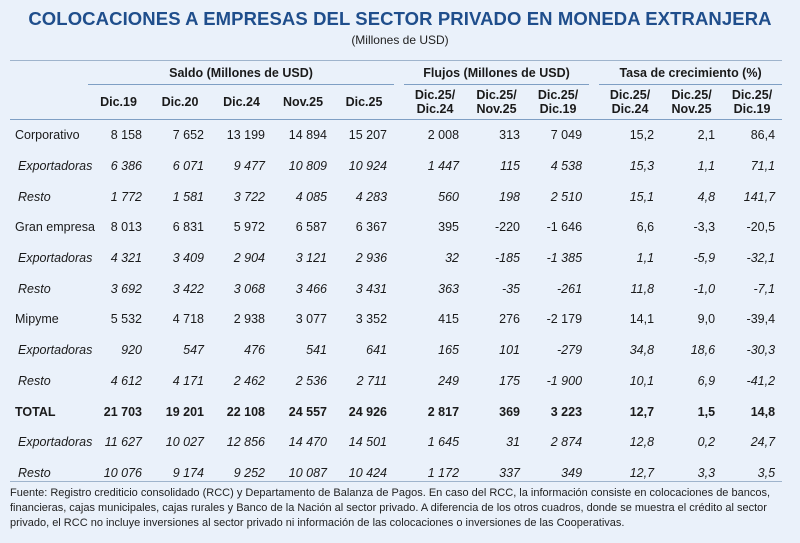 This screenshot has width=800, height=543. Describe the element at coordinates (249, 227) in the screenshot. I see `table-cell: 5 972` at that location.